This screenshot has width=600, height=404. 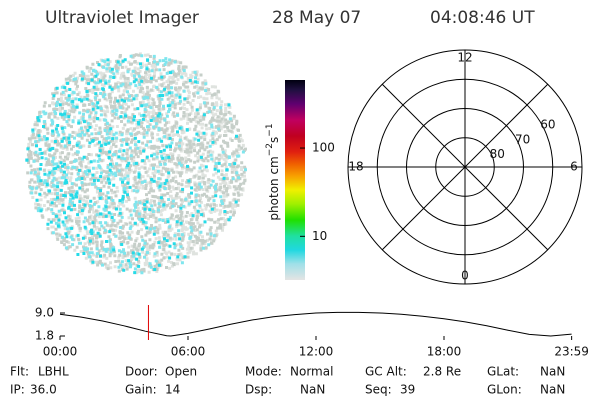 What do you see at coordinates (316, 18) in the screenshot?
I see `date: 28 May 07` at bounding box center [316, 18].